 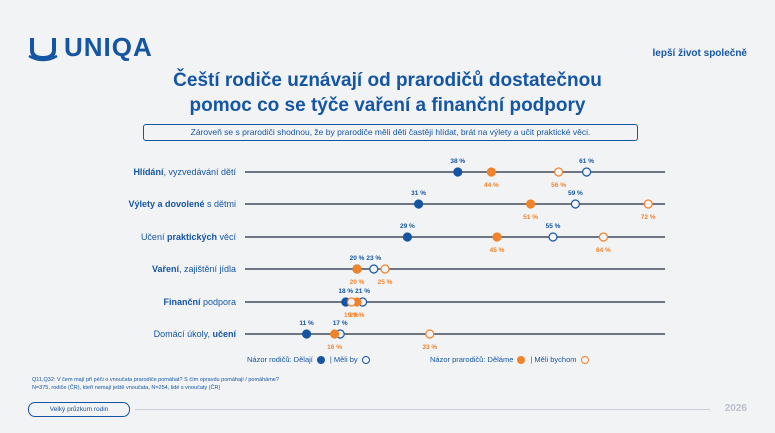 I want to click on data-label-s3-r2: 64 %, so click(x=603, y=250).